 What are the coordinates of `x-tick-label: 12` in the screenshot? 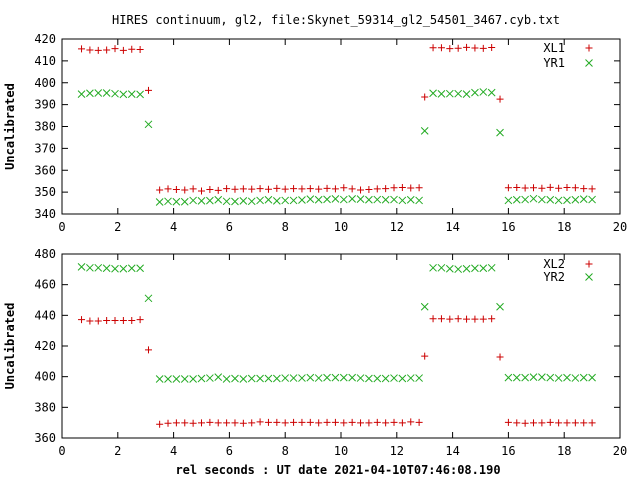 It's located at (397, 227).